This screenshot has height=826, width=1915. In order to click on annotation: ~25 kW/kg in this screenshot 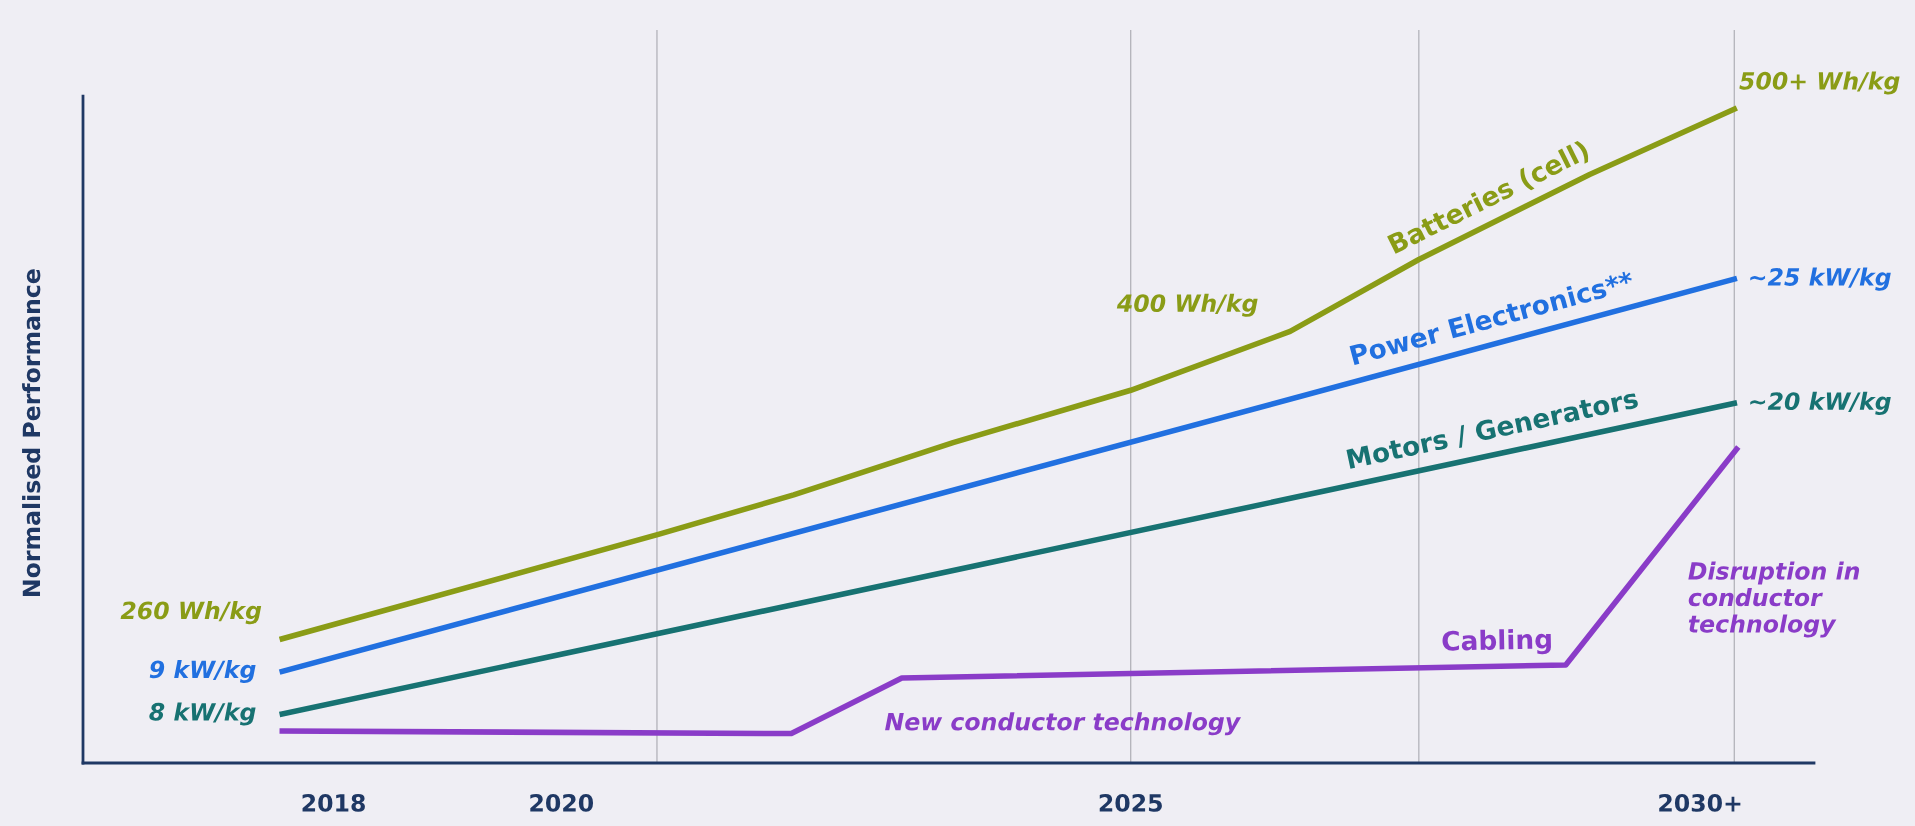, I will do `click(1820, 279)`.